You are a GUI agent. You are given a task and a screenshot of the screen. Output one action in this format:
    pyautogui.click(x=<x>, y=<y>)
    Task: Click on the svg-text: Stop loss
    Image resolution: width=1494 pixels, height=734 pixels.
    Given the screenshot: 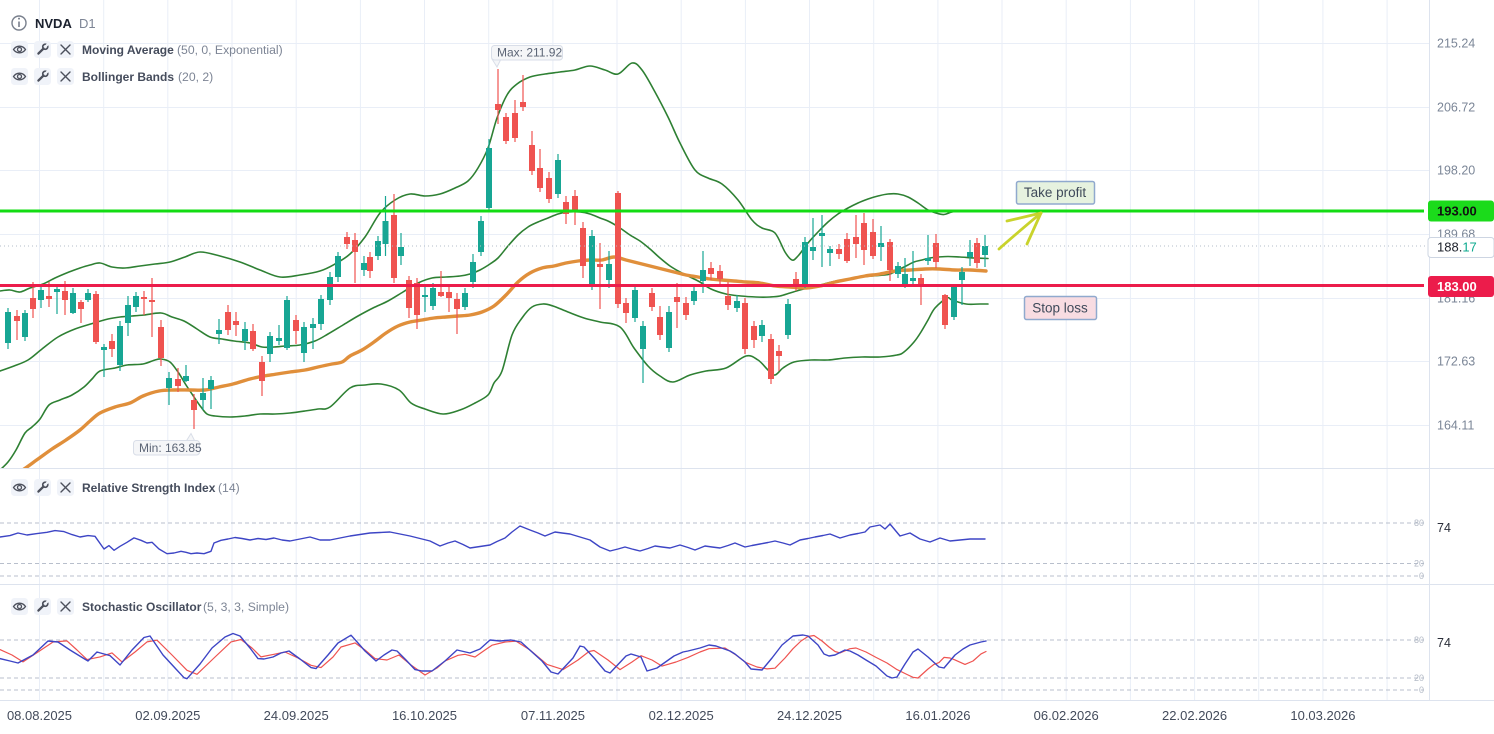 What is the action you would take?
    pyautogui.click(x=1060, y=308)
    